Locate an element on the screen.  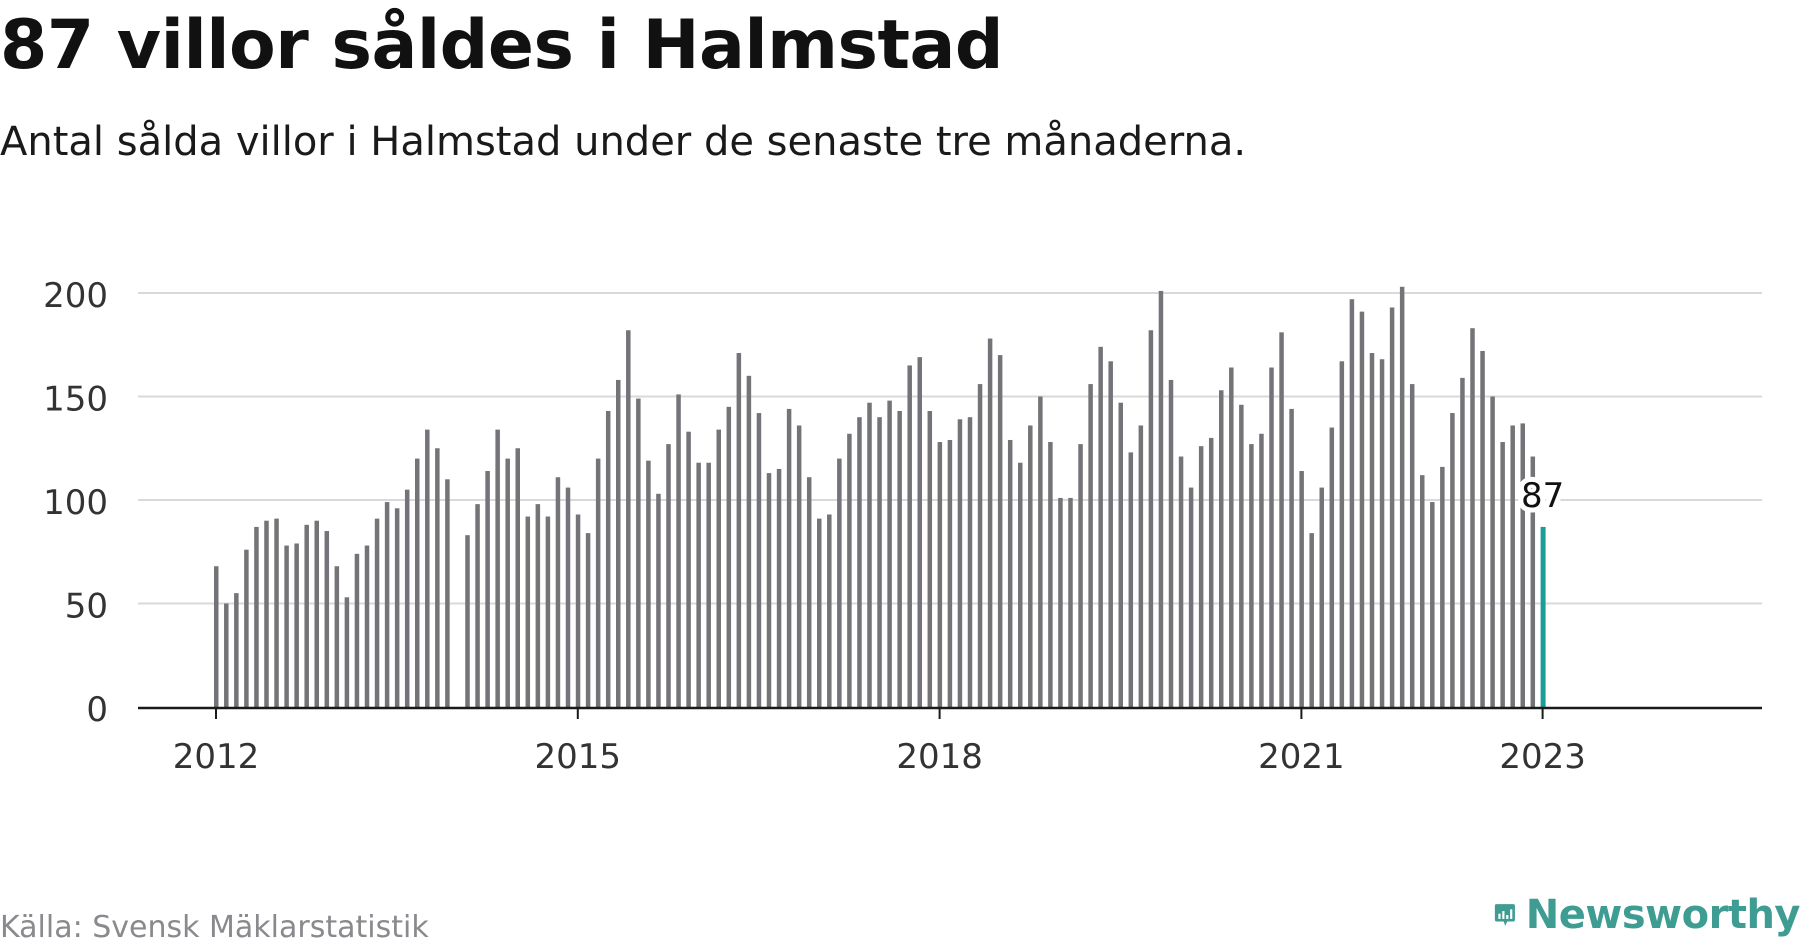
brand-name: Newsworthy is located at coordinates (1662, 915).